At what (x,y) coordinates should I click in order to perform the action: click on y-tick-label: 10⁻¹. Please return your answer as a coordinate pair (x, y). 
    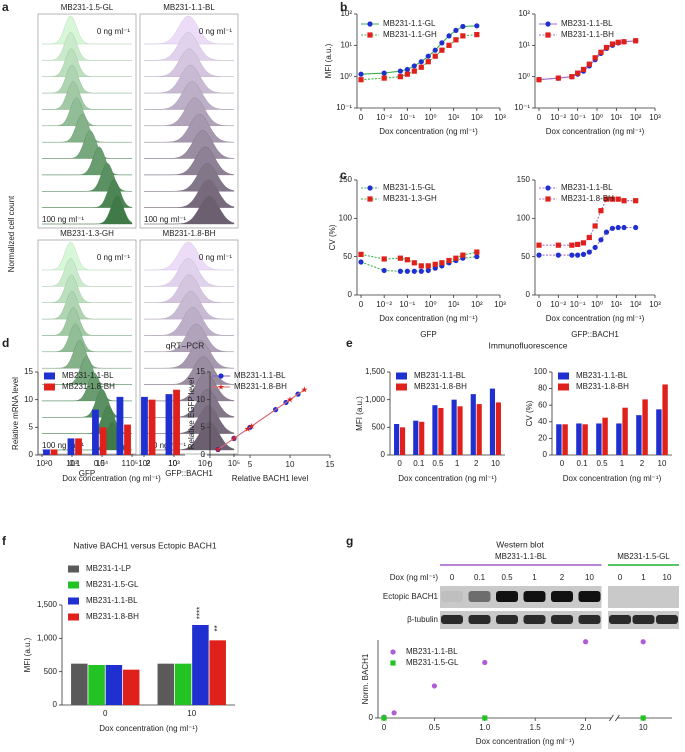
    Looking at the image, I should click on (522, 107).